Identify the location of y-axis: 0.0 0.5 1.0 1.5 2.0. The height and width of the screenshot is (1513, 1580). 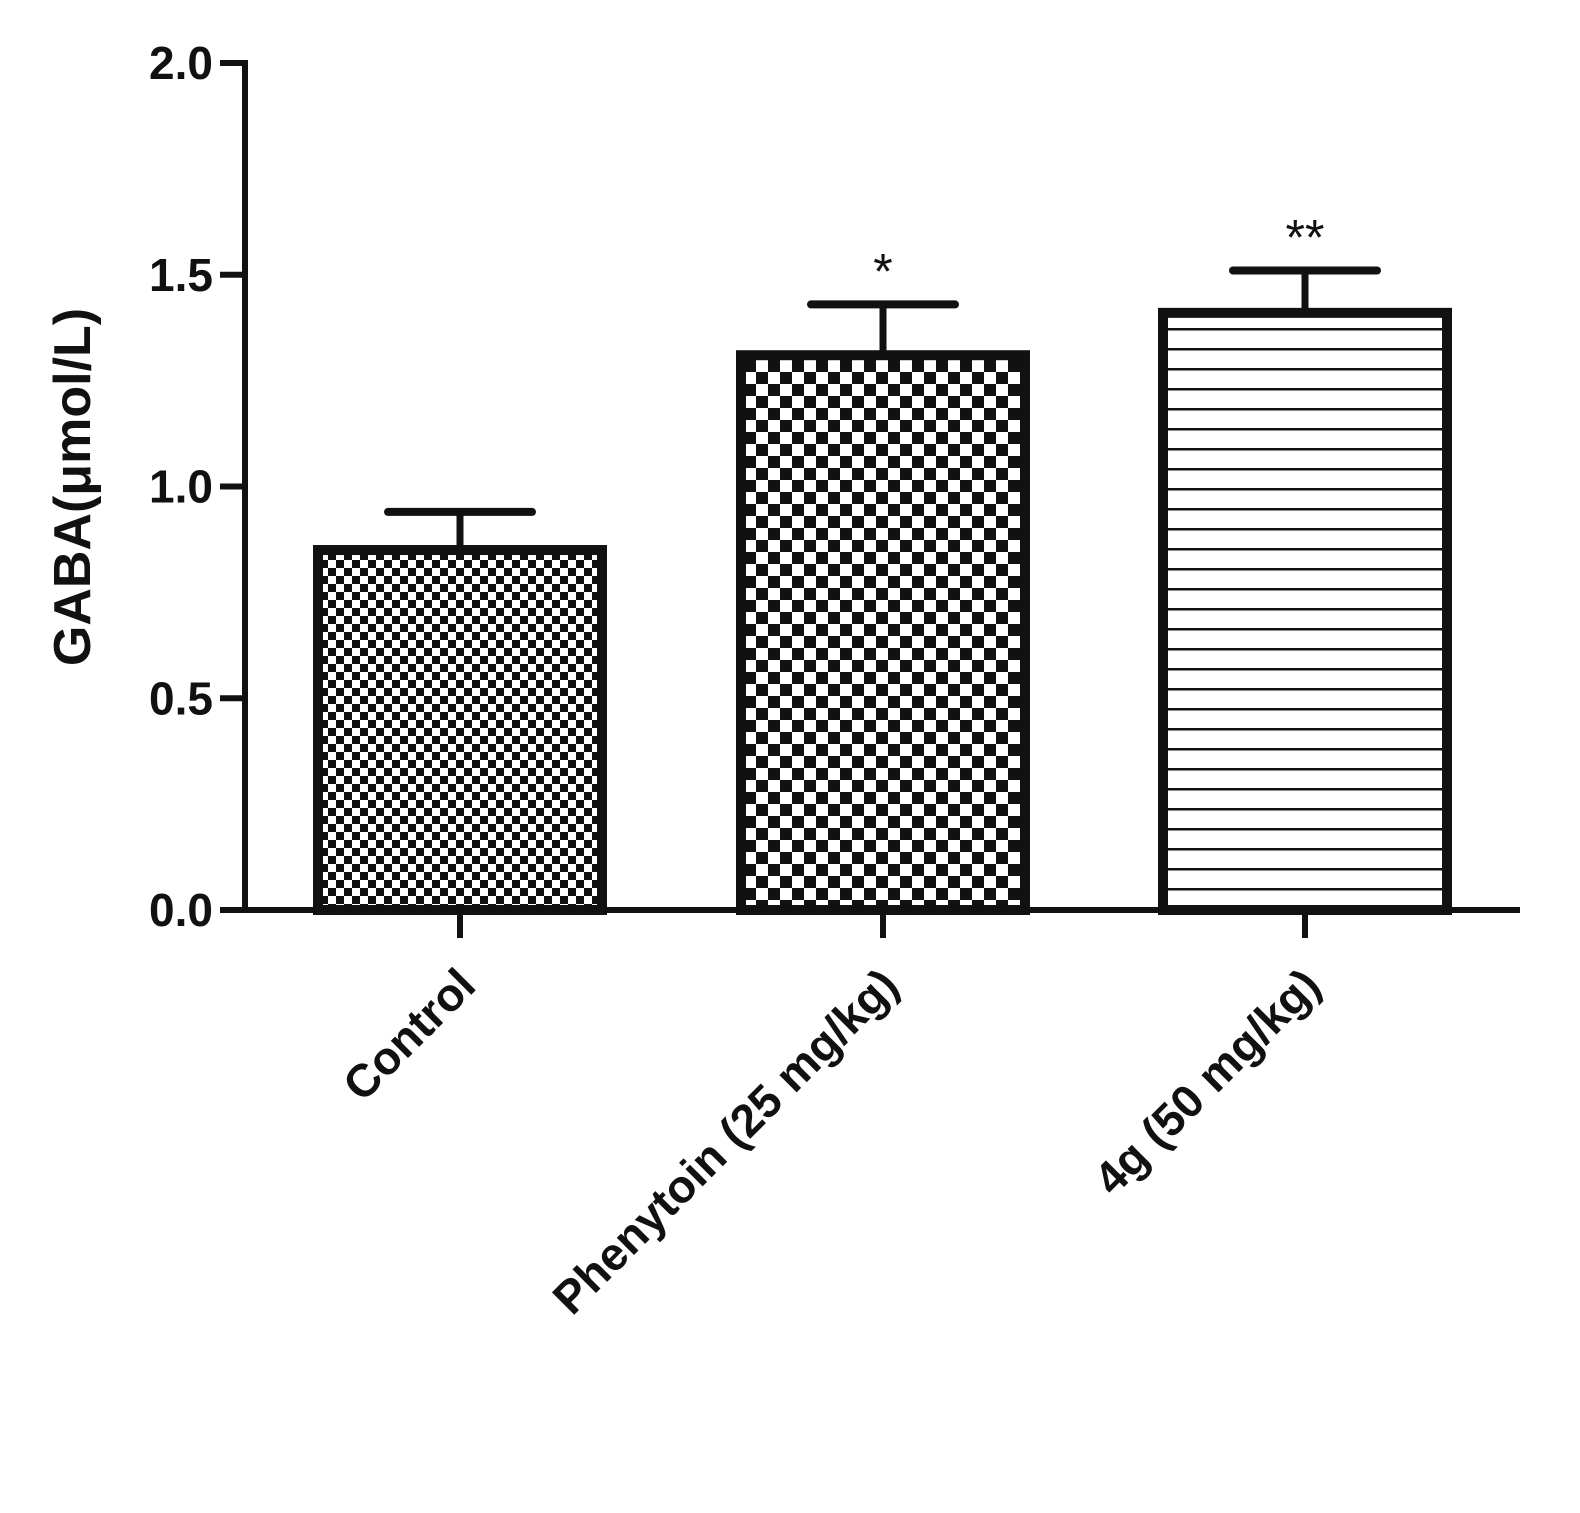
(198, 486).